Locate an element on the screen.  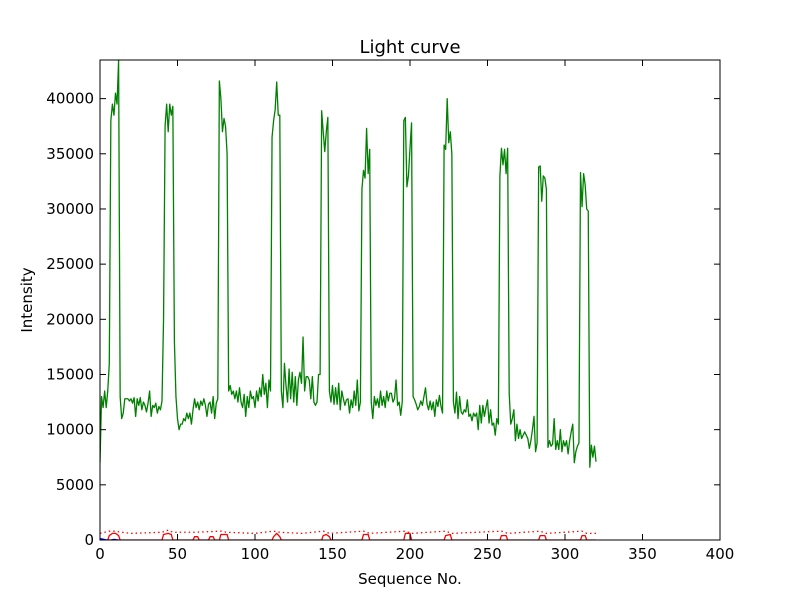
y-tick-label: 40000 is located at coordinates (70, 99).